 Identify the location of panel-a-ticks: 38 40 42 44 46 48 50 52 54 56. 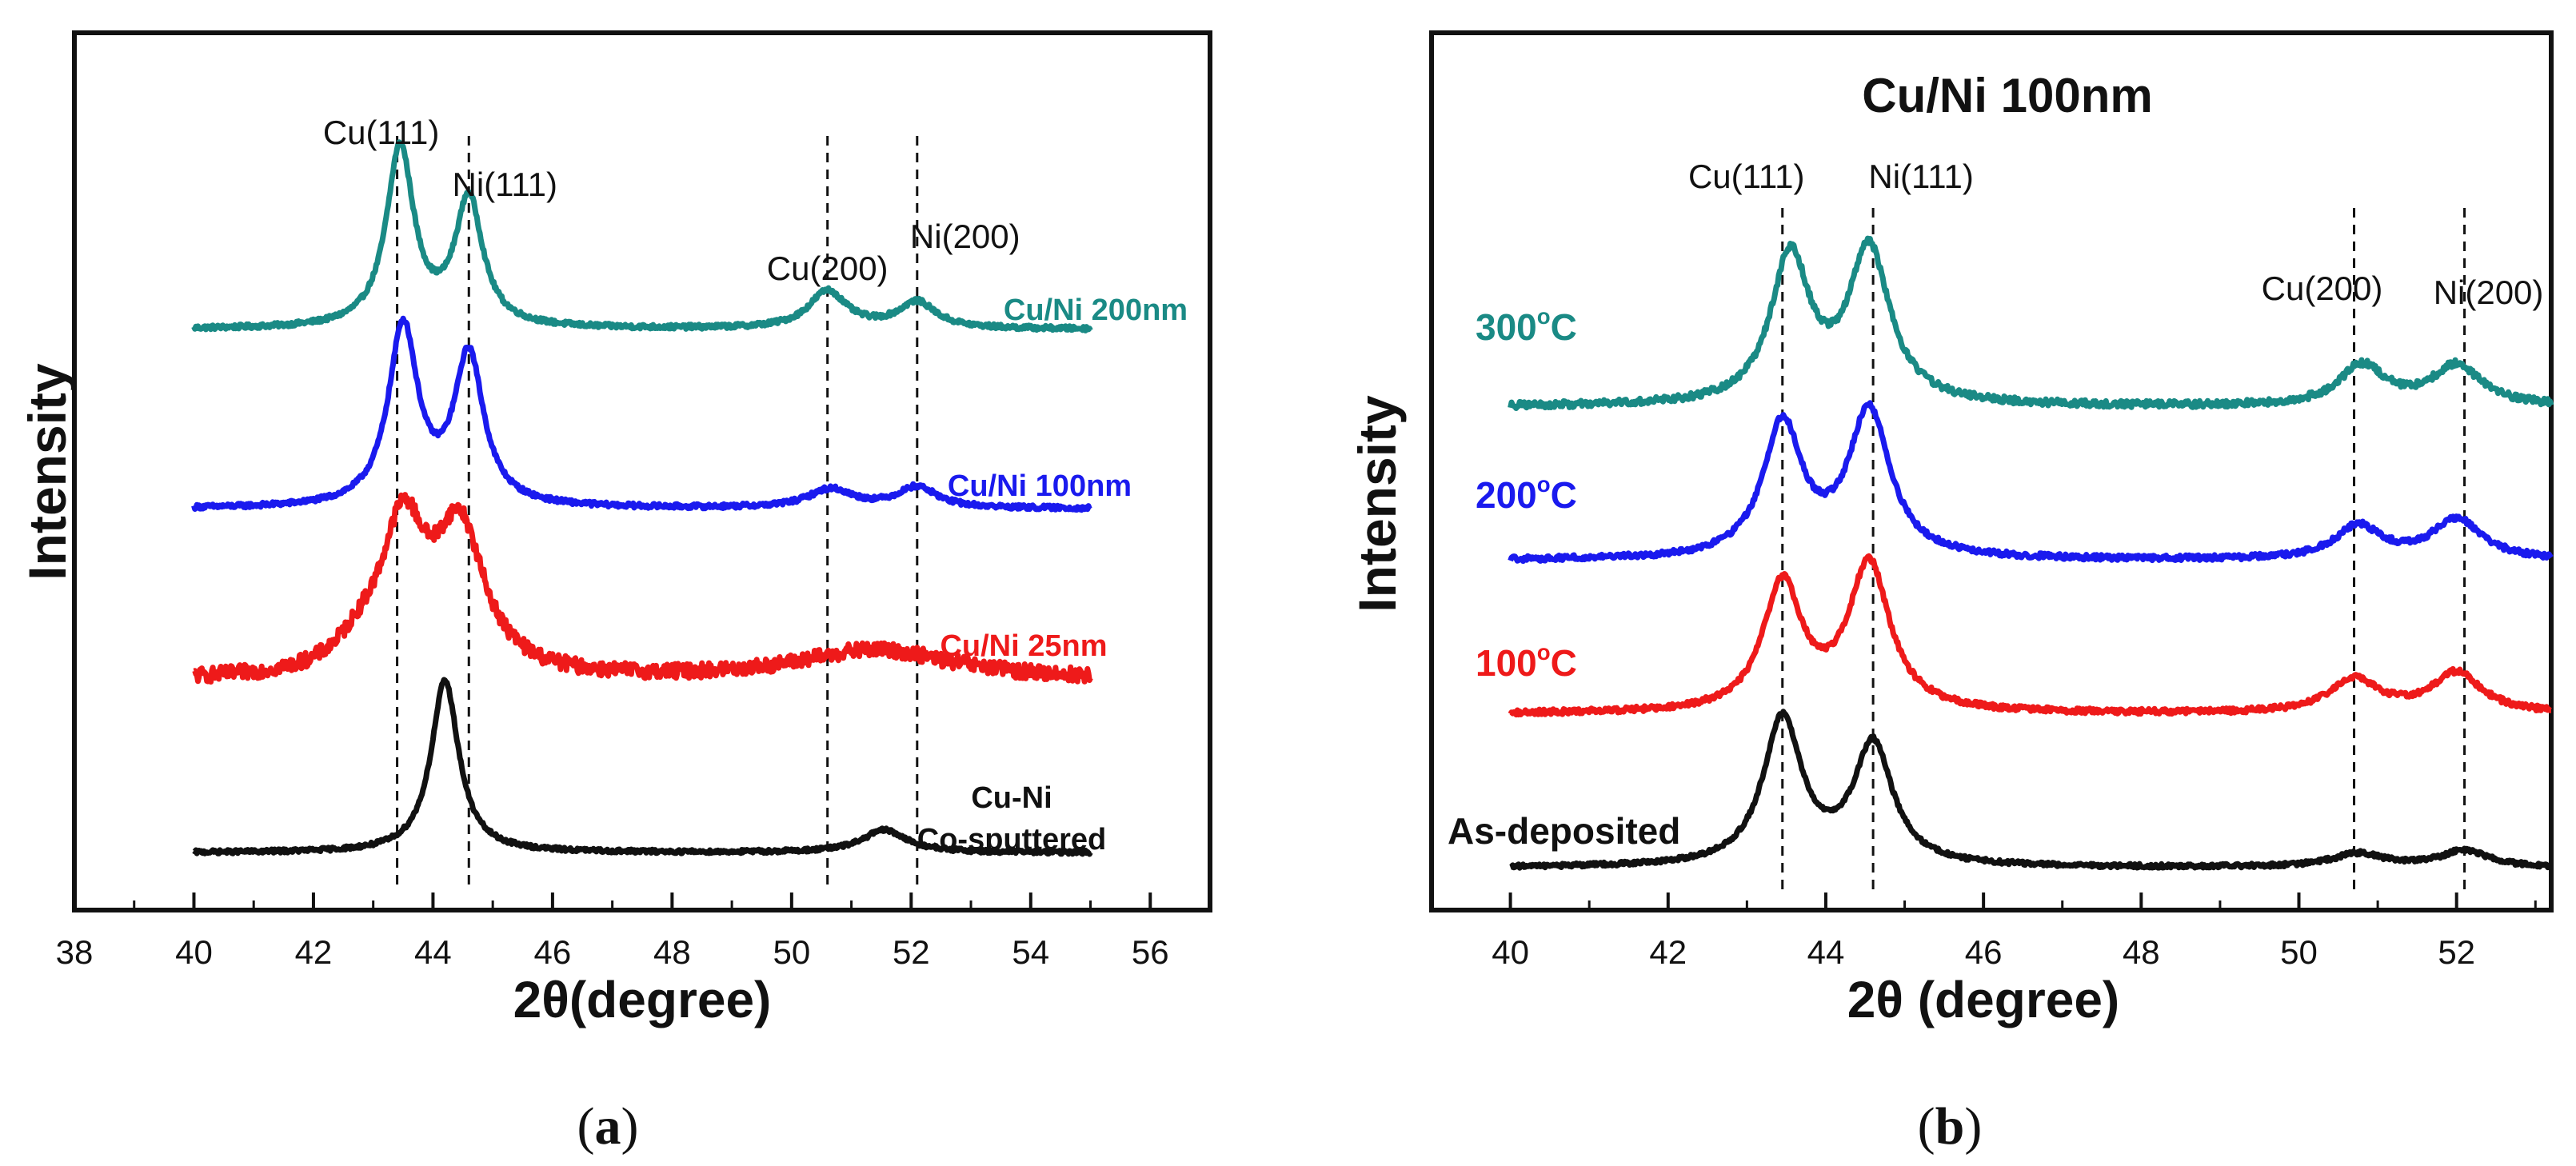
(612, 931).